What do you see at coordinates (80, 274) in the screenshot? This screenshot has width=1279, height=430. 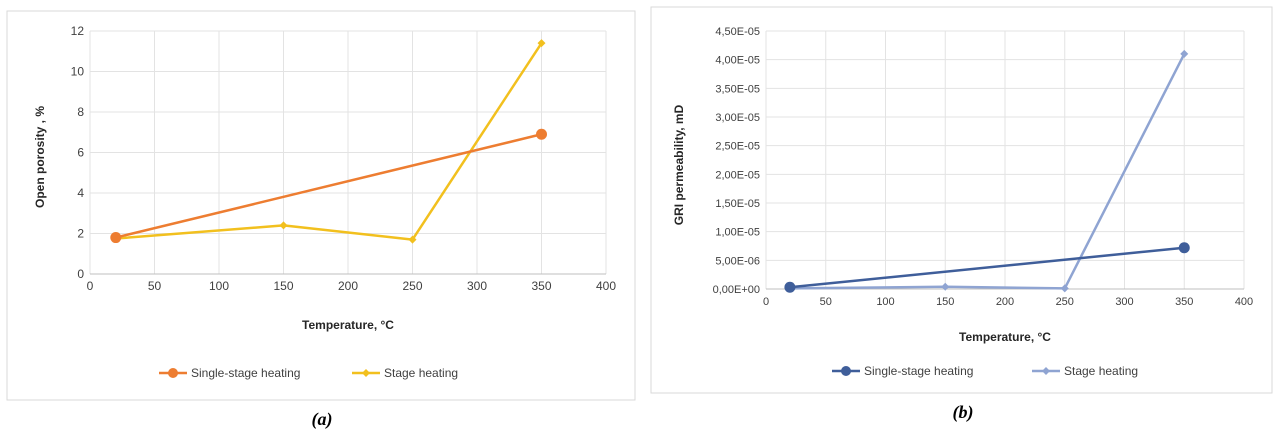 I see `panel-a-y-tick-label: 0` at bounding box center [80, 274].